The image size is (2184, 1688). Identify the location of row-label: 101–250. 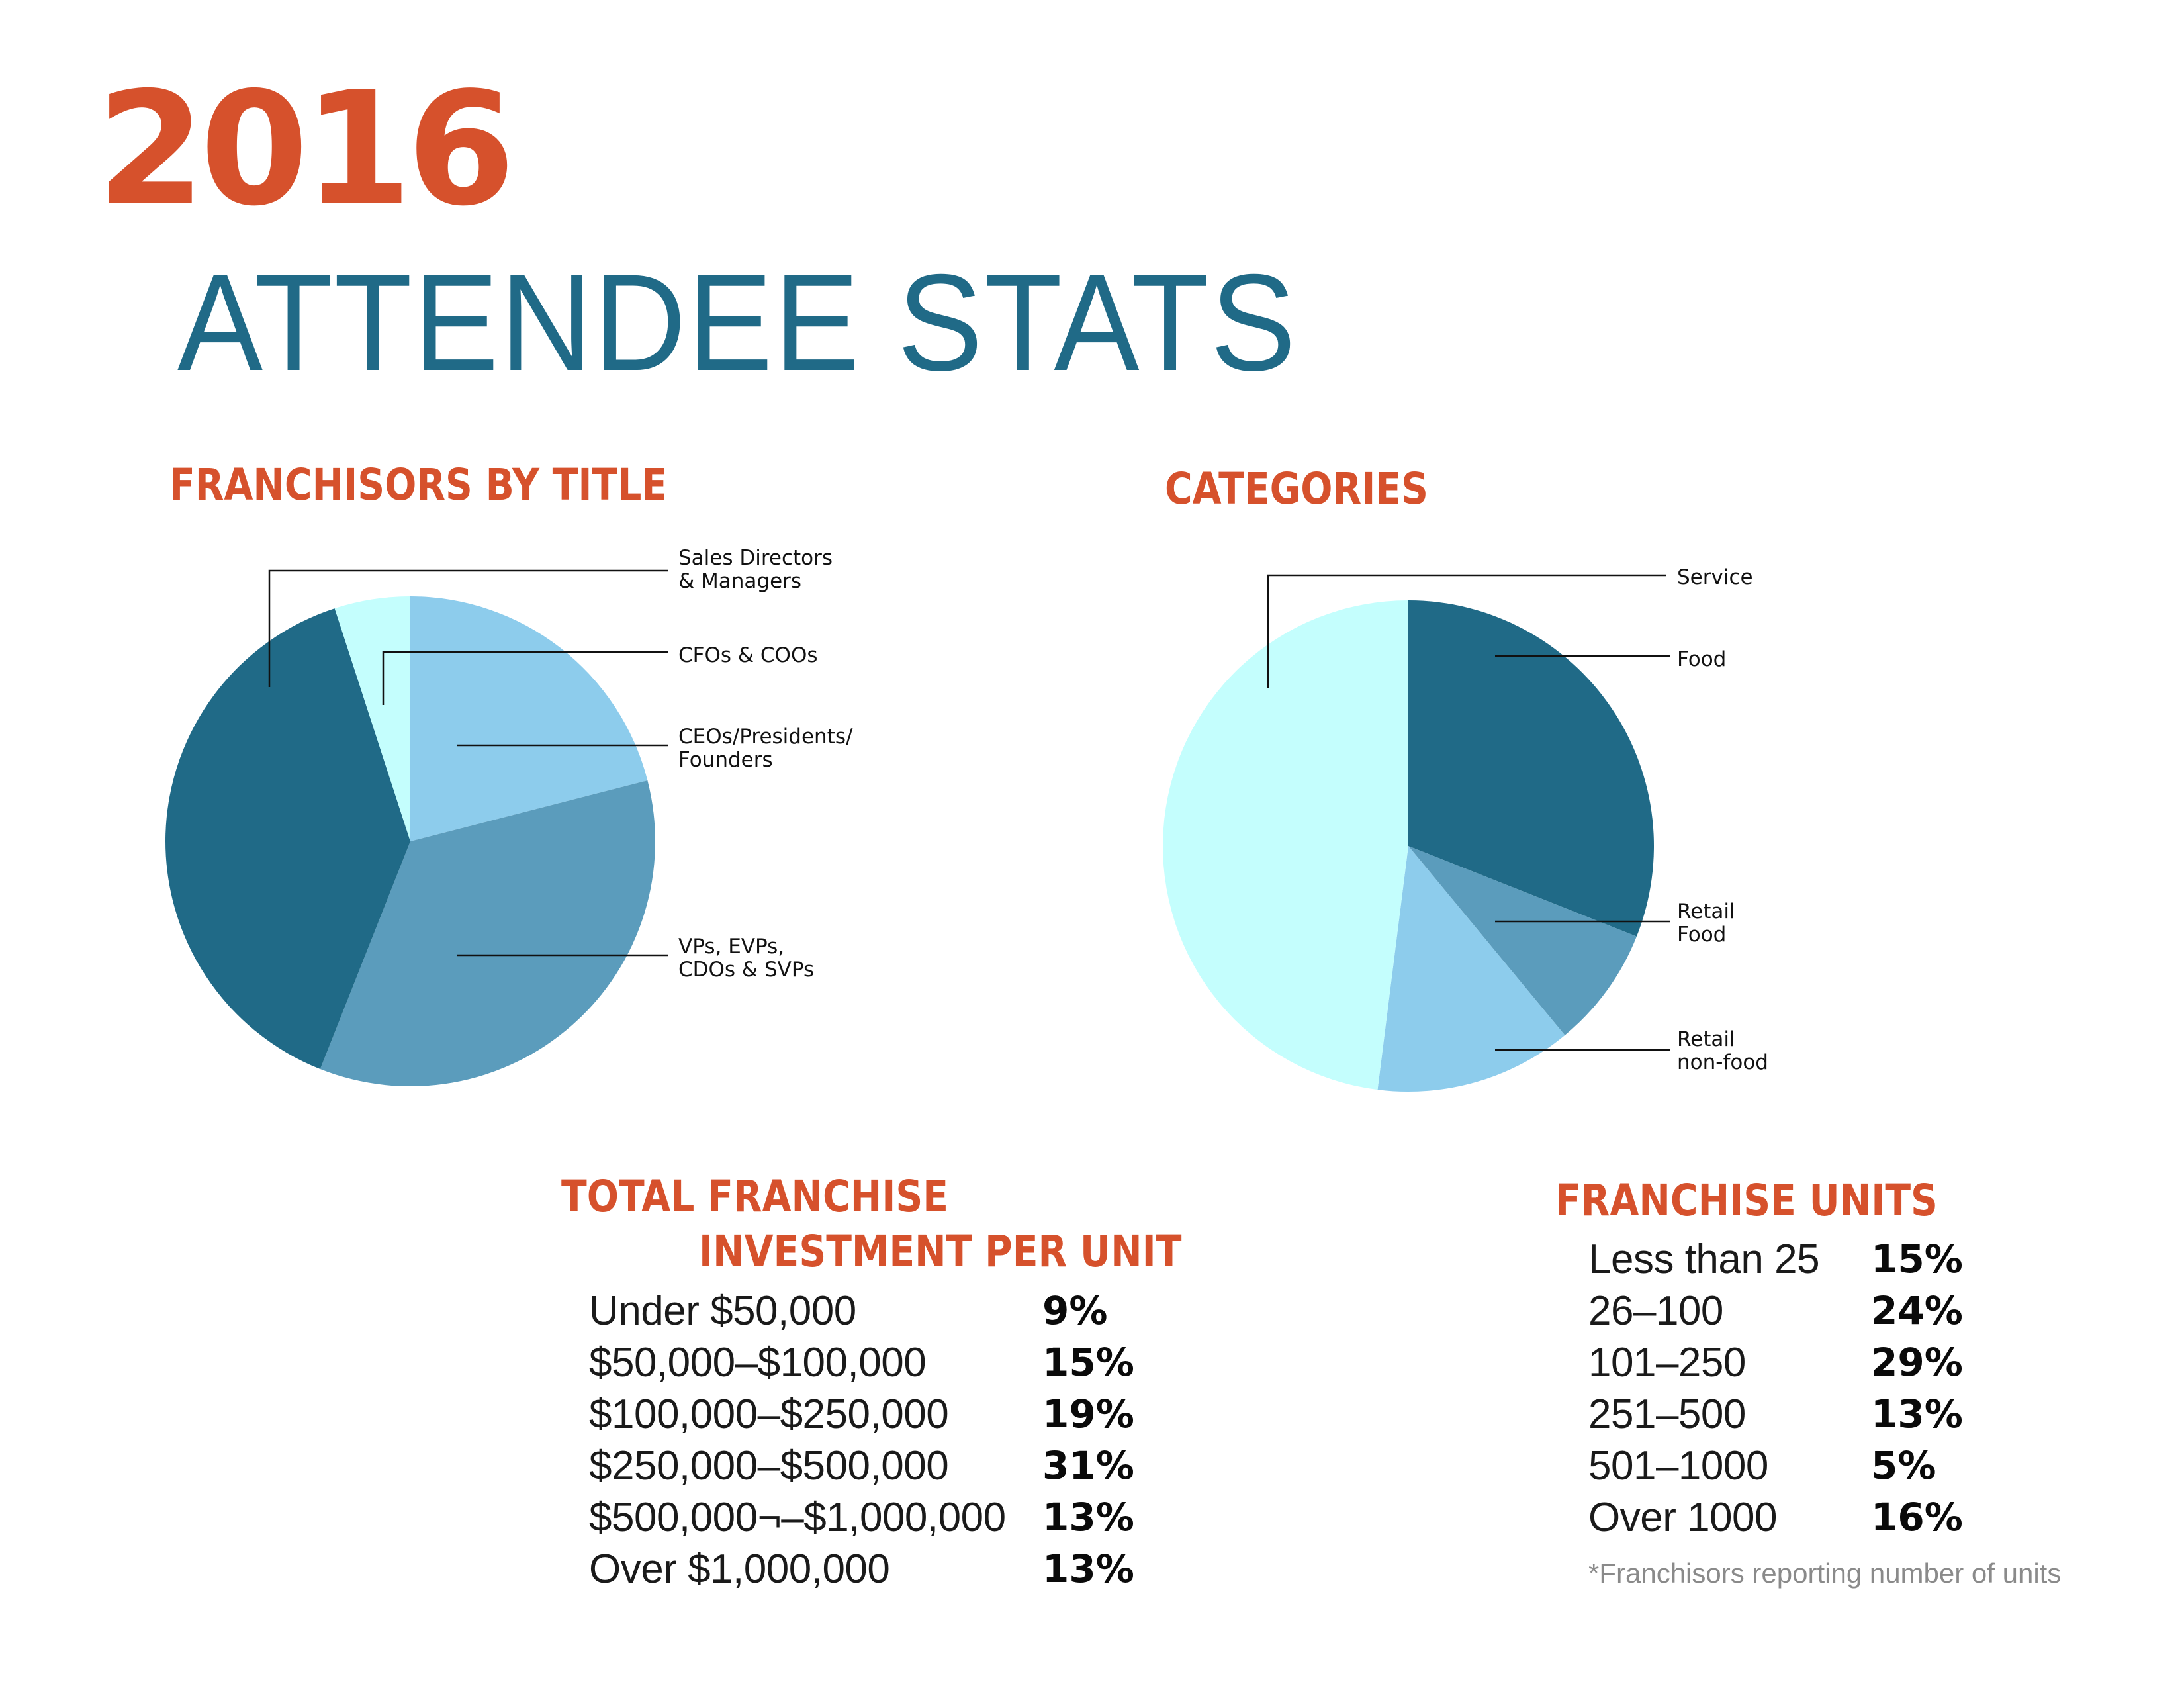
(1667, 1362).